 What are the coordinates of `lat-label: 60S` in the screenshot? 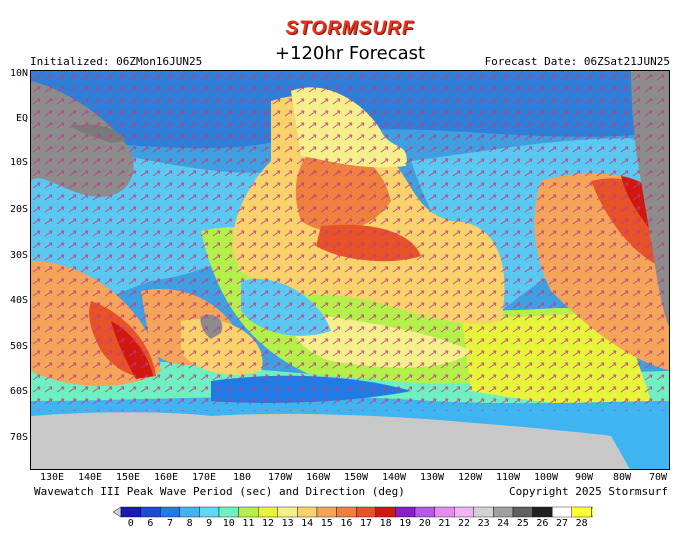 It's located at (18, 391).